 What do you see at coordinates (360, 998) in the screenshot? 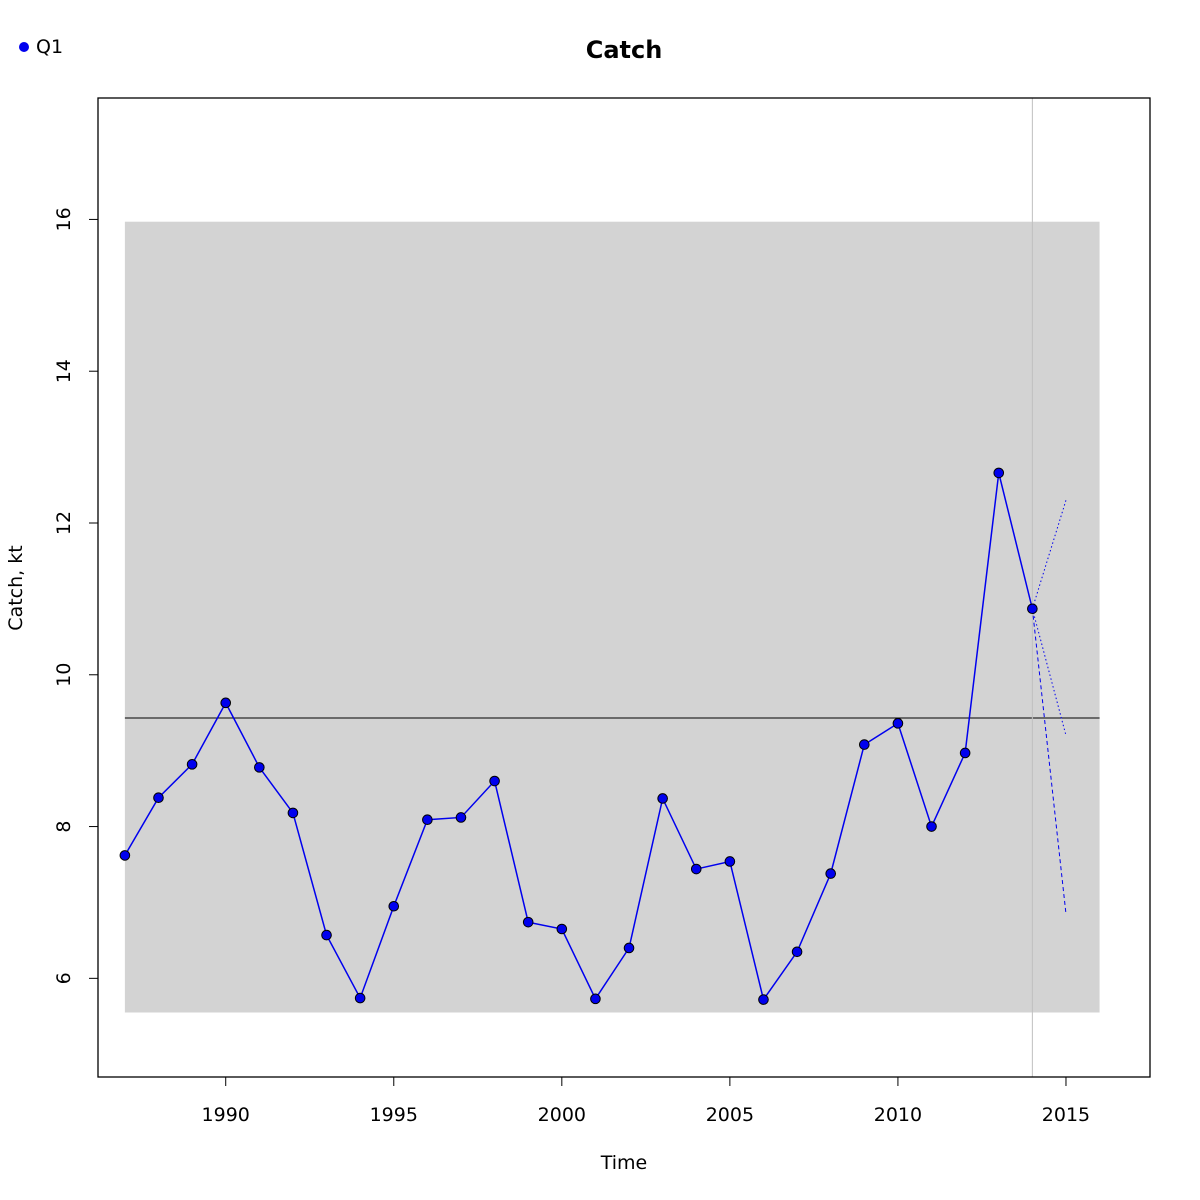
I see `data-point-1994` at bounding box center [360, 998].